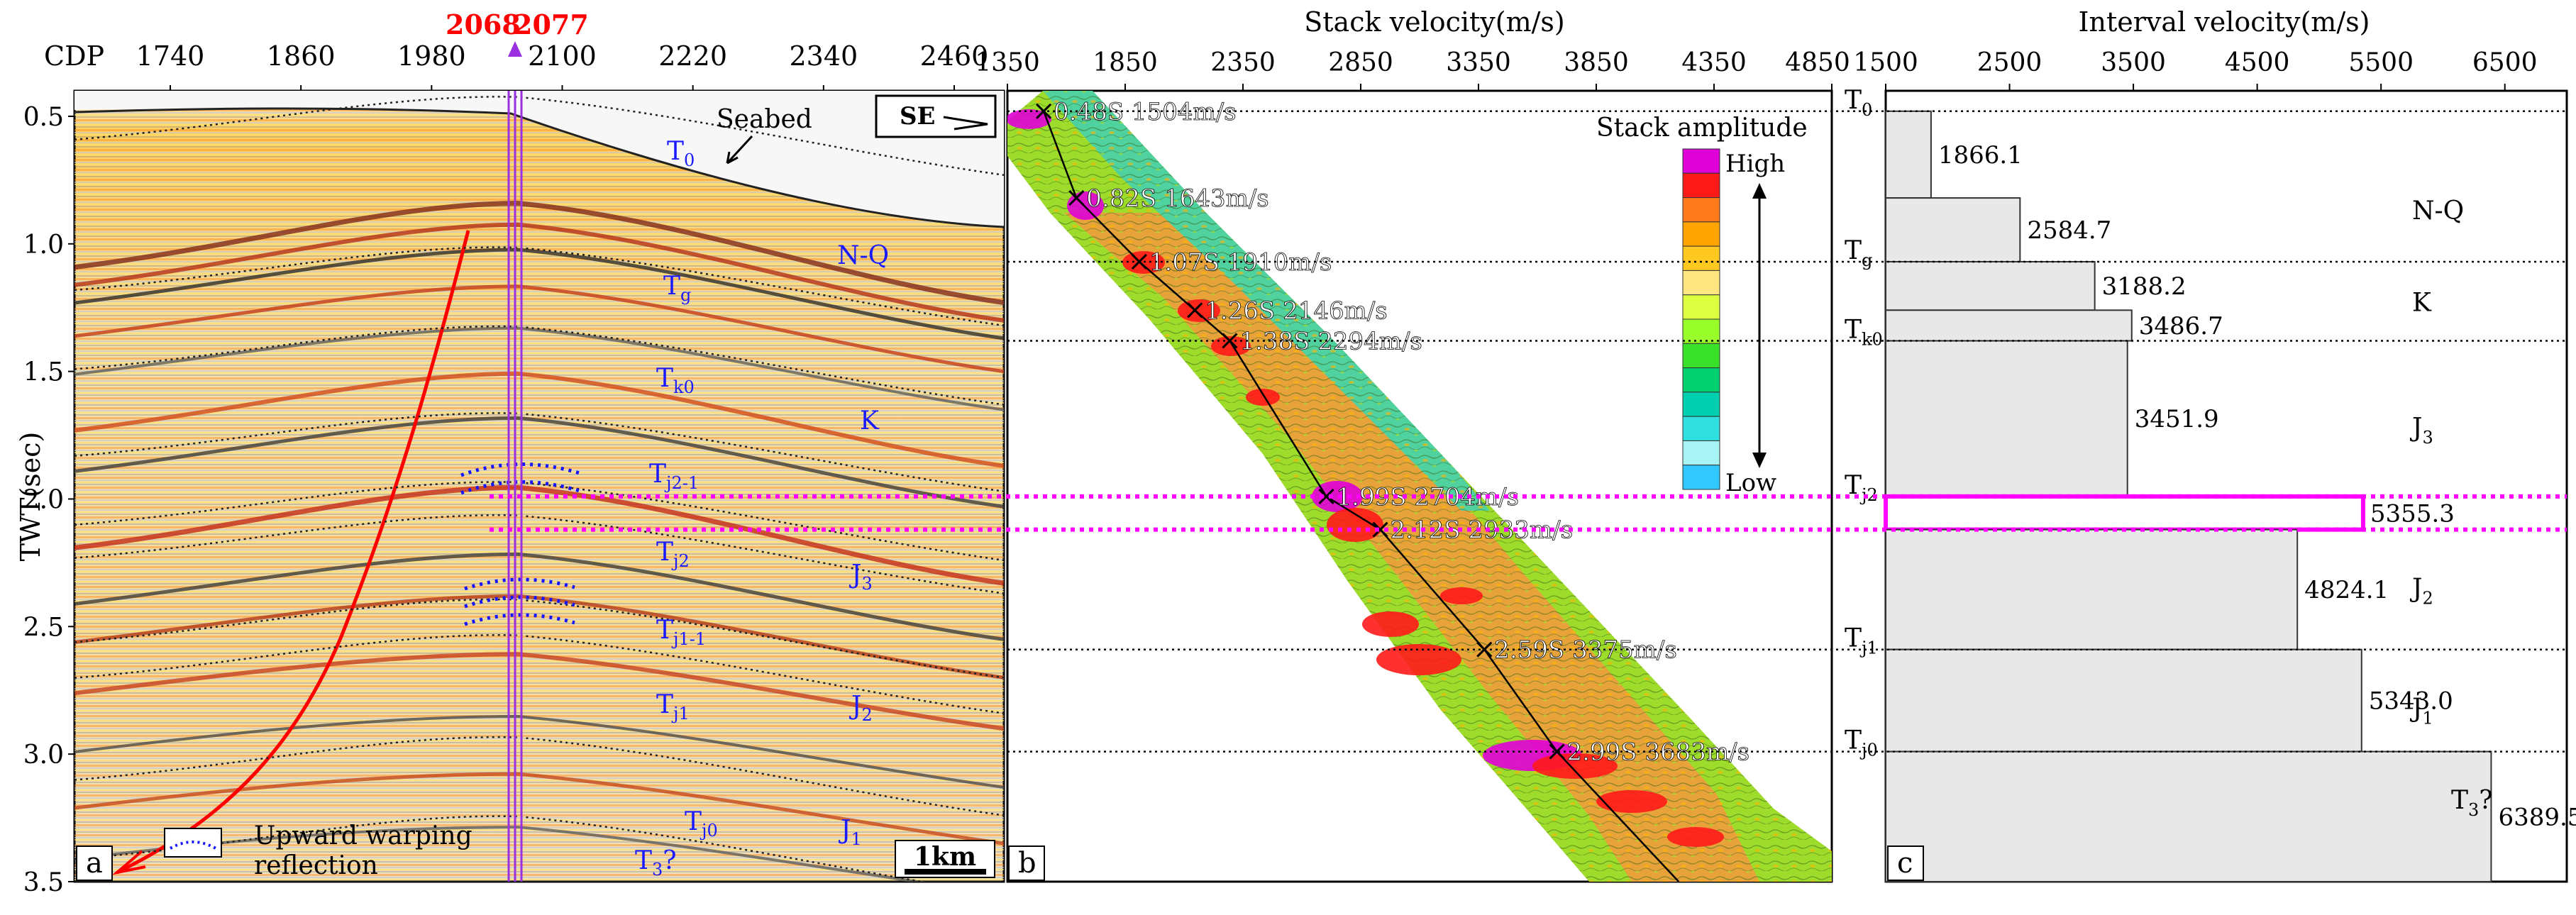 Image resolution: width=2576 pixels, height=915 pixels. What do you see at coordinates (739, 150) in the screenshot?
I see `seabed-pointer` at bounding box center [739, 150].